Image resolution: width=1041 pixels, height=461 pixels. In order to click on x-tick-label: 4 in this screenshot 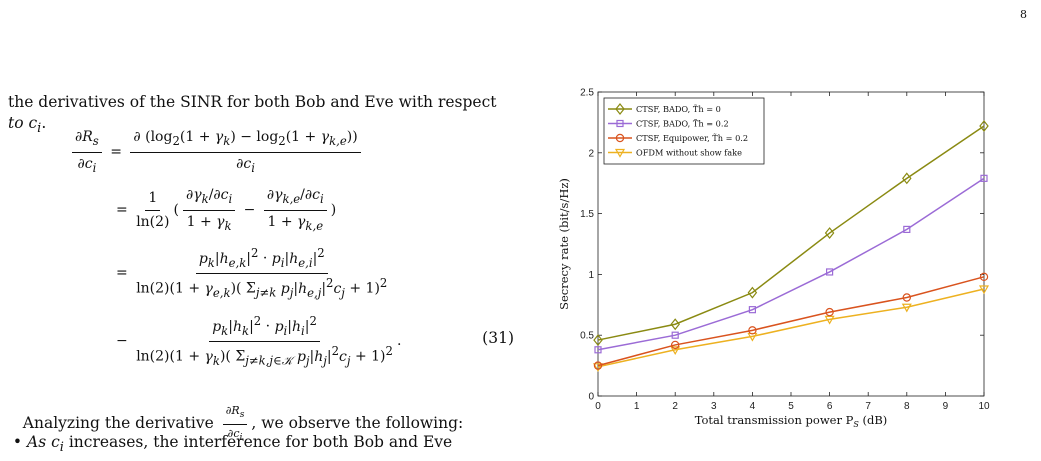, I will do `click(753, 406)`.